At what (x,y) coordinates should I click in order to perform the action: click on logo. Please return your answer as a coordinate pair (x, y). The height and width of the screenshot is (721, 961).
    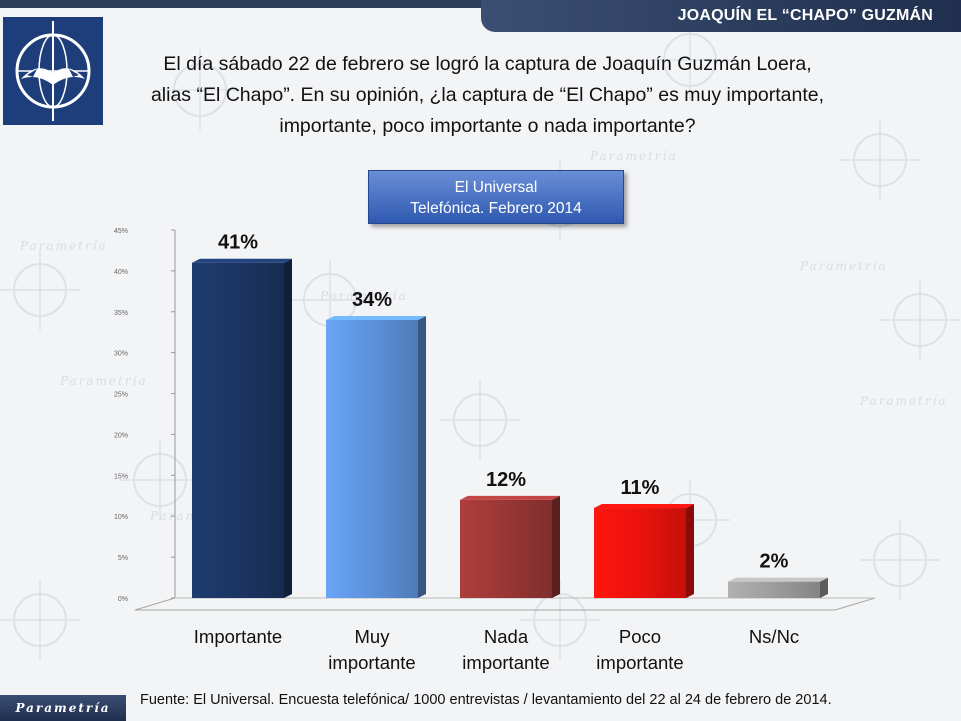
    Looking at the image, I should click on (53, 71).